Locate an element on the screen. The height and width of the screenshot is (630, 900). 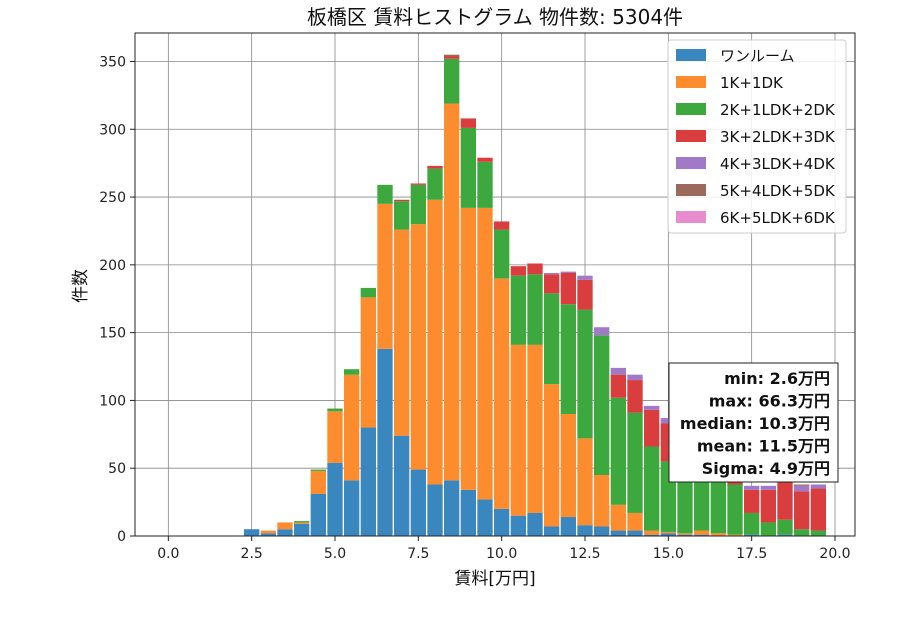
stats-line: max: 66.3万円 is located at coordinates (769, 401).